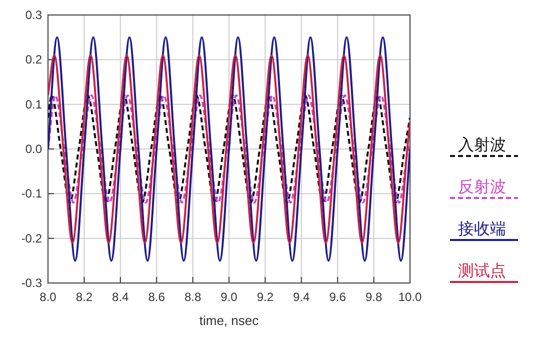  I want to click on y-tick-label: -0.2, so click(31, 238).